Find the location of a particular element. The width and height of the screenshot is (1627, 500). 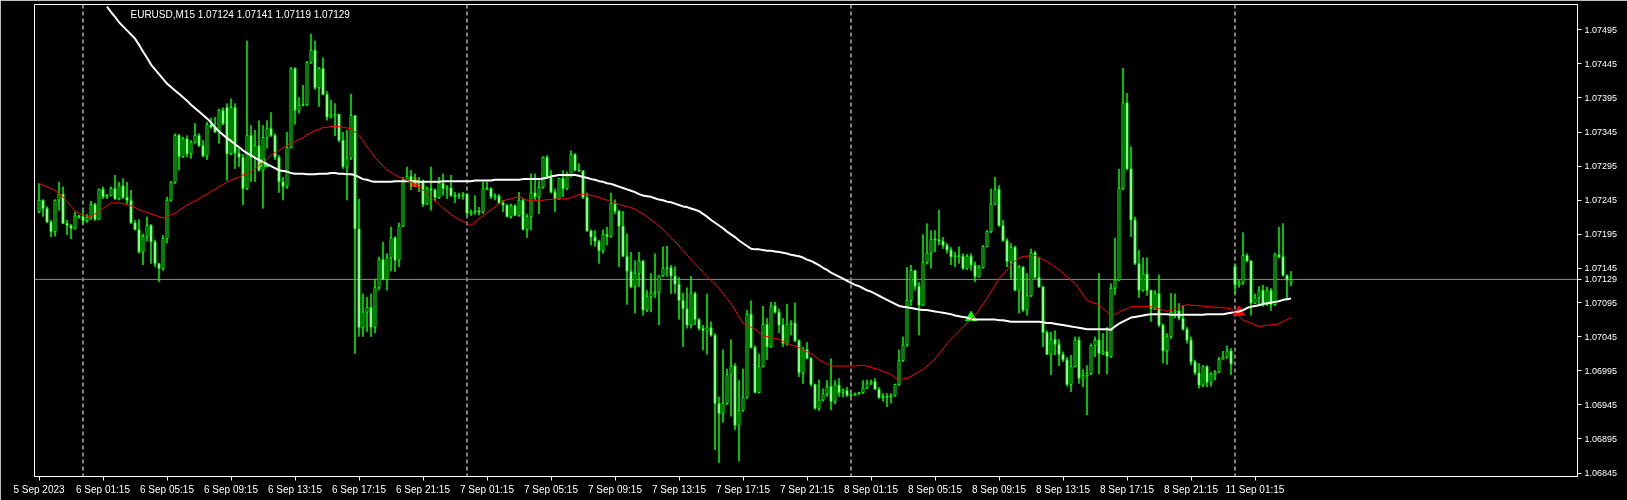

x-tick-label: 8 Sep 17:15 is located at coordinates (1127, 489).